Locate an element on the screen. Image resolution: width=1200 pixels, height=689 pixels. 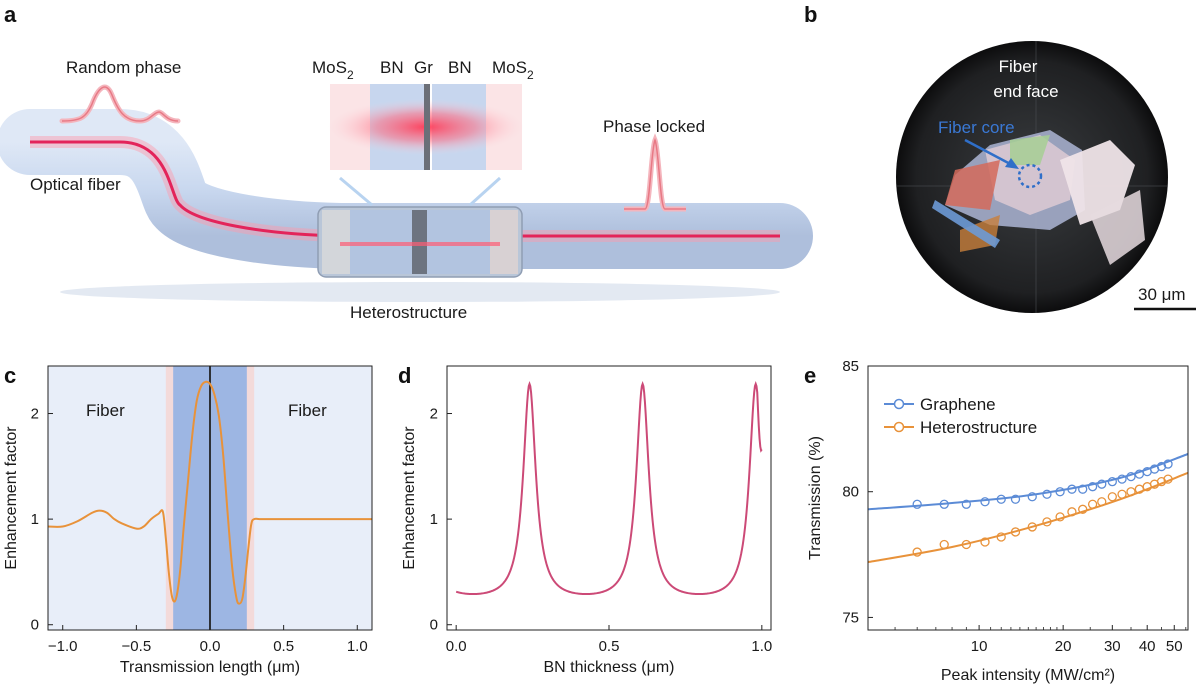
heterostructure-label: Heterostructure is located at coordinates (408, 312).